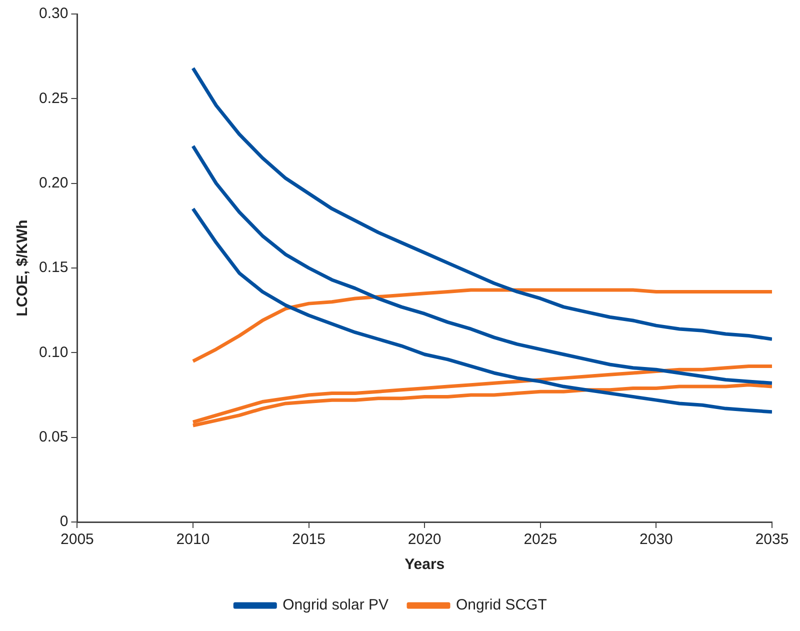 This screenshot has width=800, height=631. I want to click on x-tick-label: 2020, so click(425, 539).